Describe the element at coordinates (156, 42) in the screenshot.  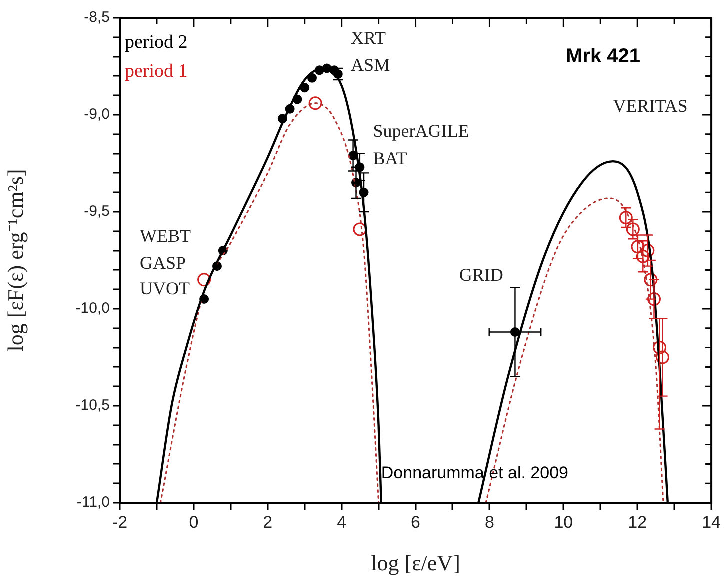
I see `legend-label: period 2` at that location.